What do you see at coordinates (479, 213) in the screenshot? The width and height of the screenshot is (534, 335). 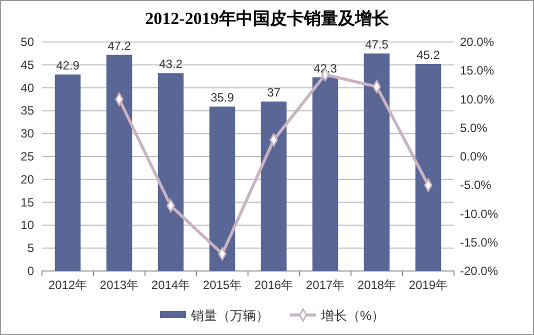 I see `y2-tick-label: -10.0%` at bounding box center [479, 213].